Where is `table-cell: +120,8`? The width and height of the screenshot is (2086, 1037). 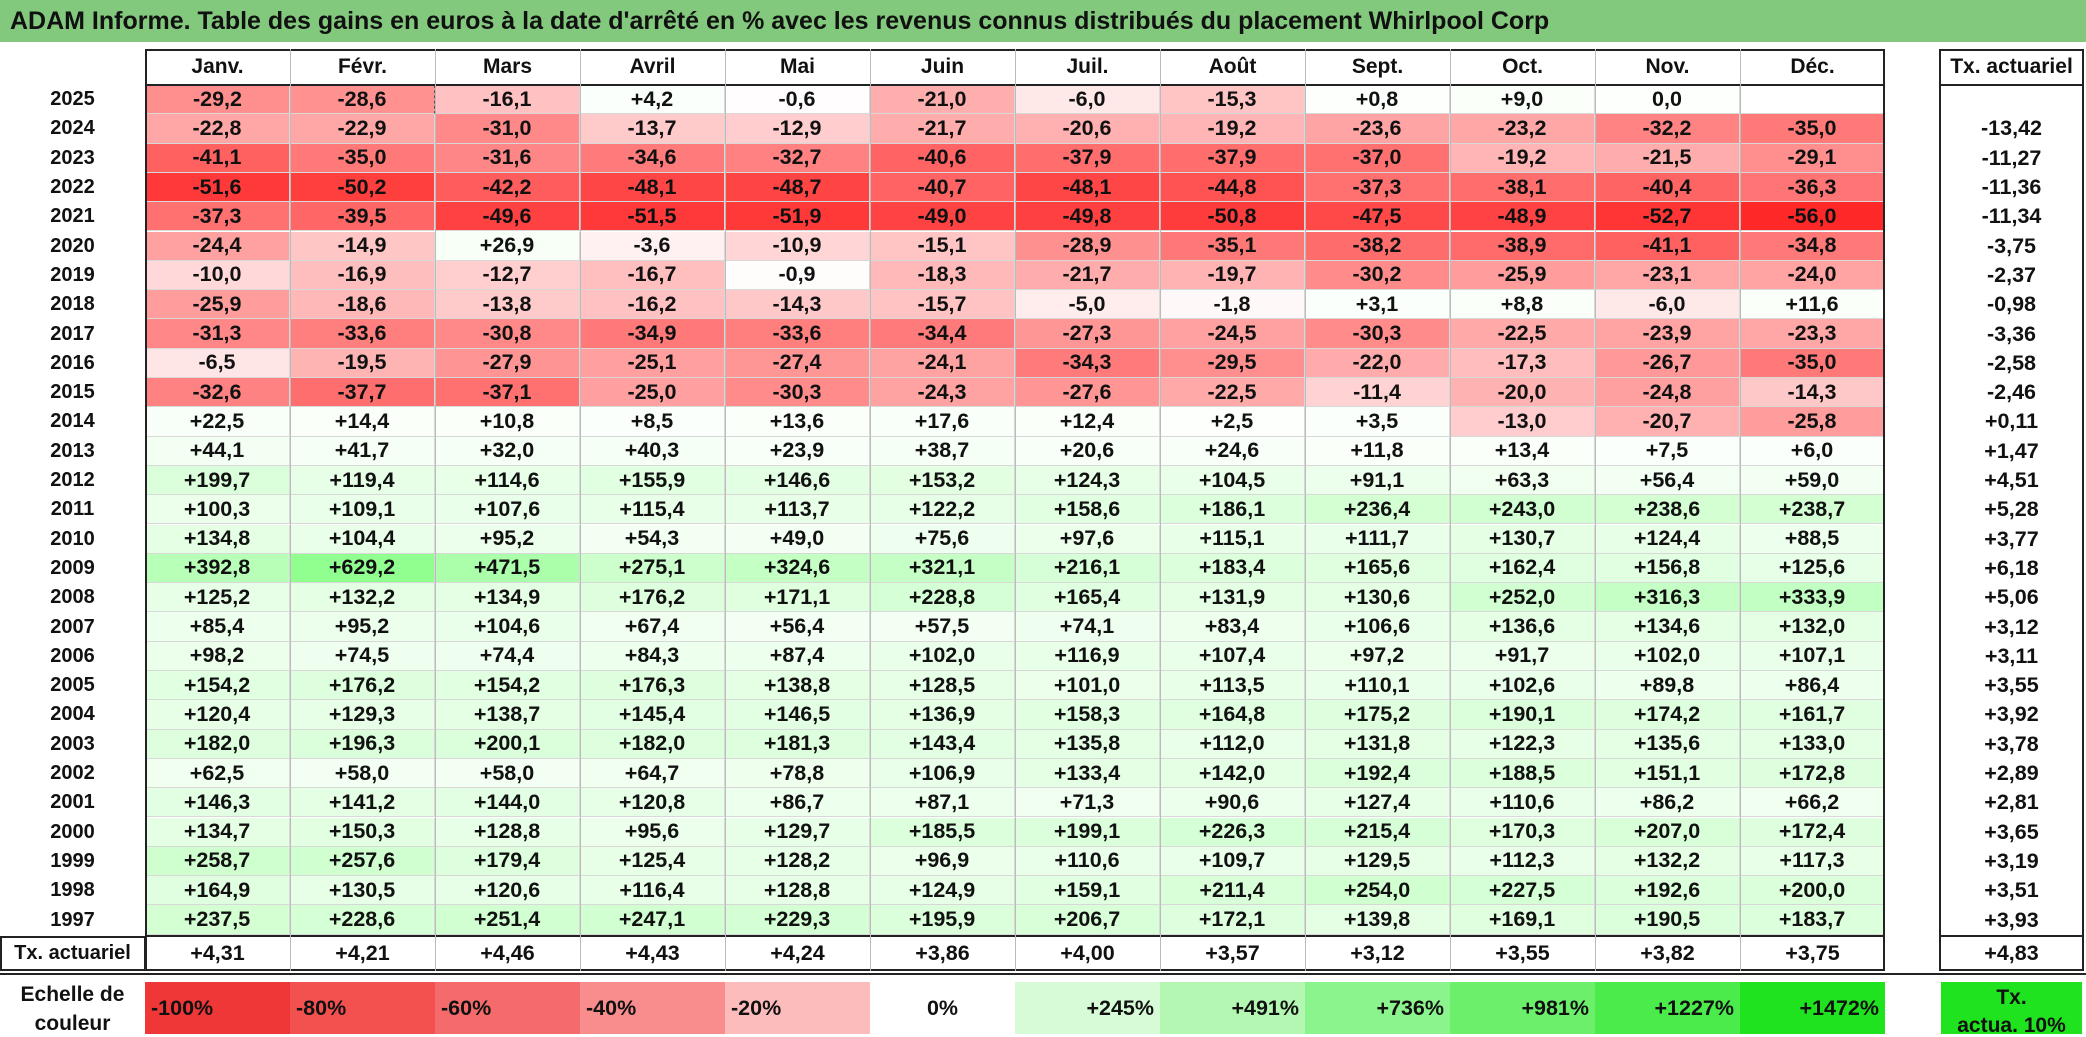 table-cell: +120,8 is located at coordinates (652, 803).